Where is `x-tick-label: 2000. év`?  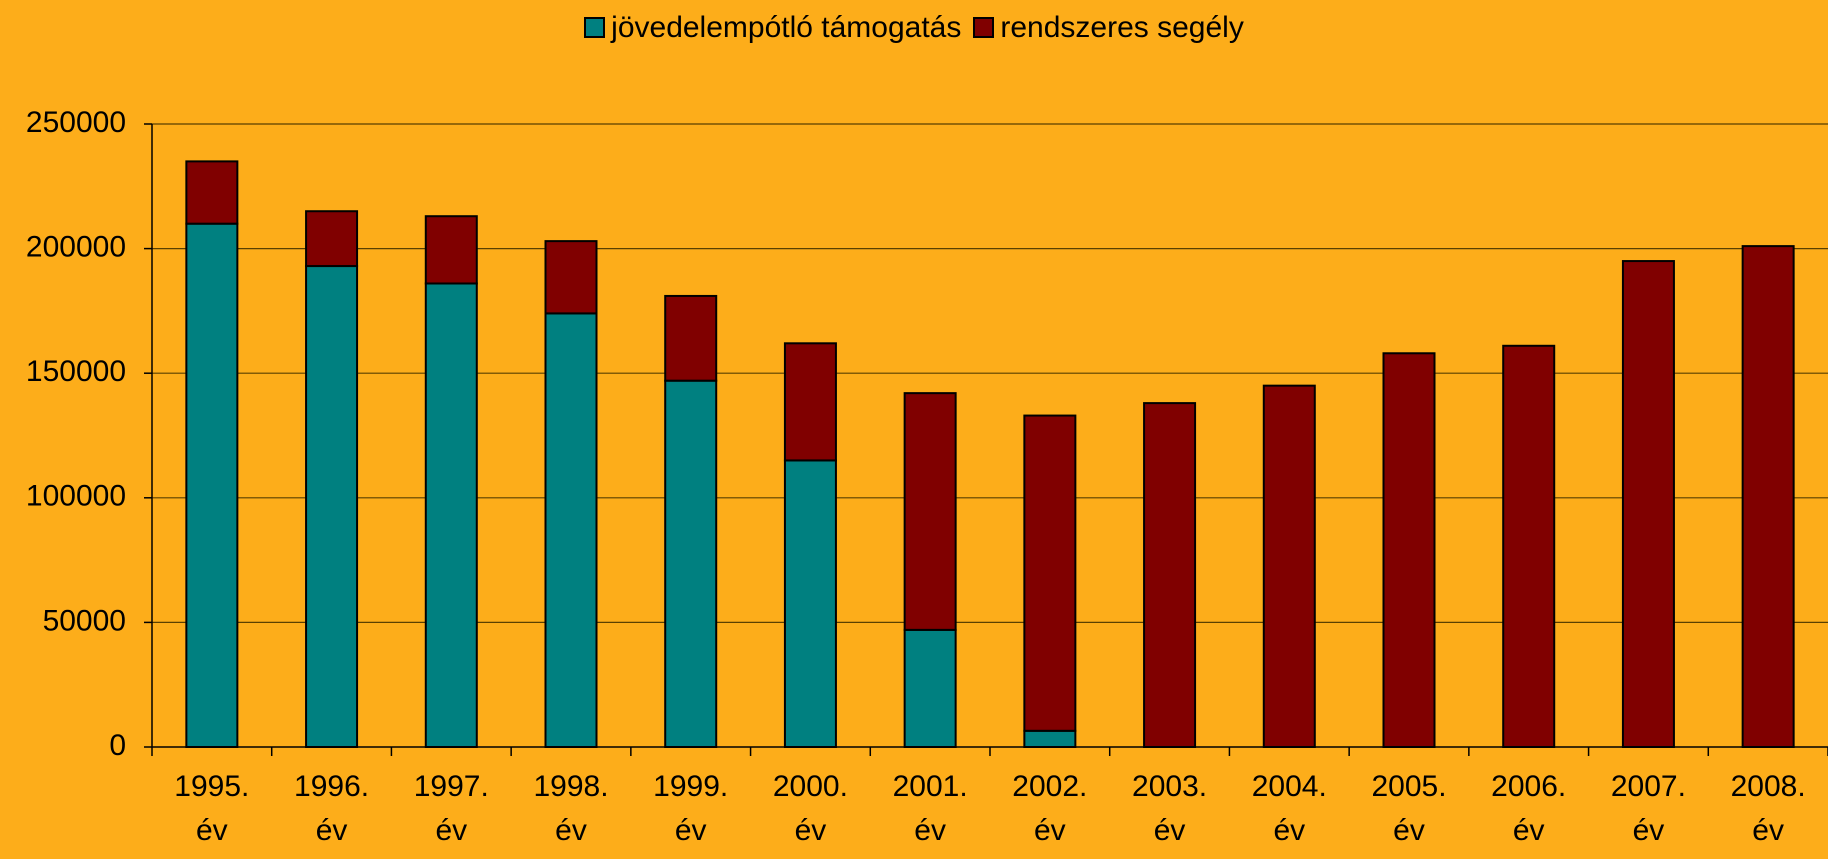 x-tick-label: 2000. év is located at coordinates (810, 808).